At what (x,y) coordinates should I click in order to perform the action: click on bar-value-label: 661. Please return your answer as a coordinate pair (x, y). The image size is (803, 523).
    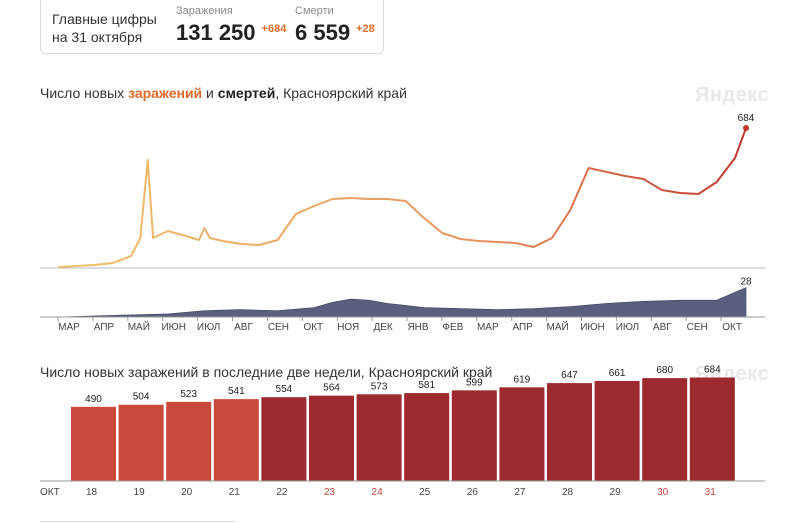
    Looking at the image, I should click on (617, 373).